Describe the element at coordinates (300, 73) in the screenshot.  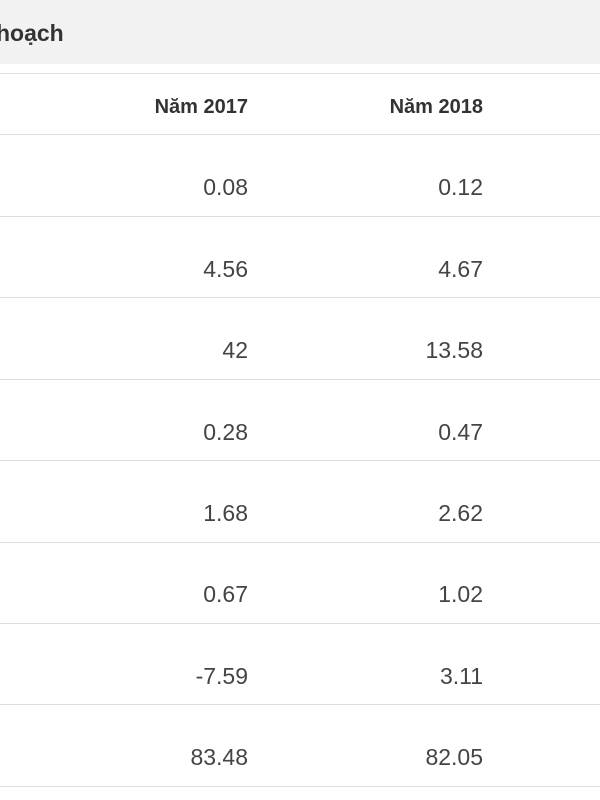
I see `header-divider` at that location.